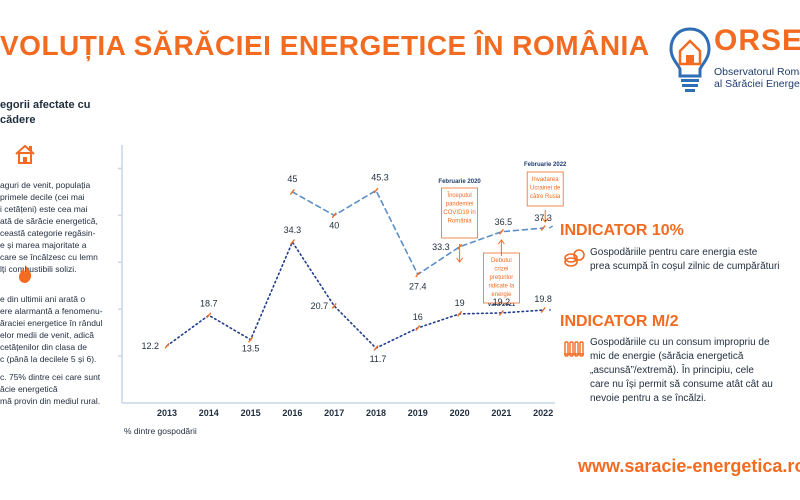 This screenshot has width=800, height=500. Describe the element at coordinates (42, 197) in the screenshot. I see `left-text-line: primele decile (cei mai` at that location.